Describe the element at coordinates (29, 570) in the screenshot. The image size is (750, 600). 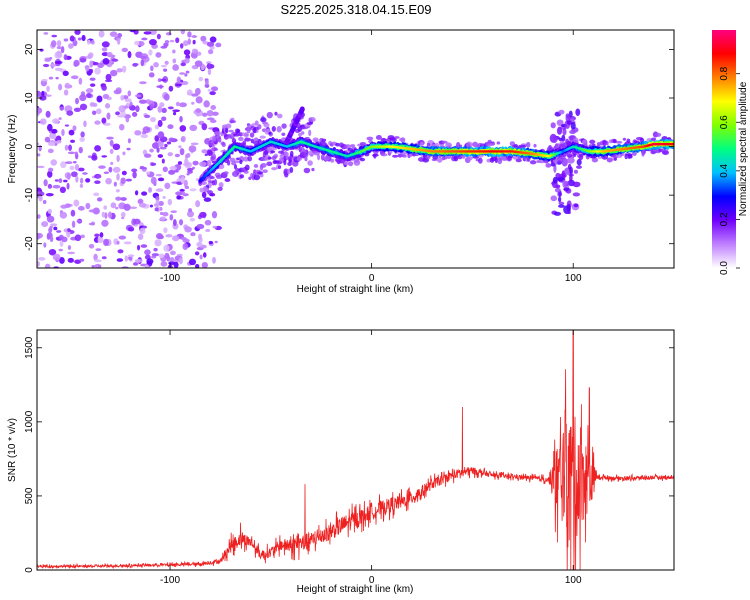
I see `snr-y-tick-label: 0` at that location.